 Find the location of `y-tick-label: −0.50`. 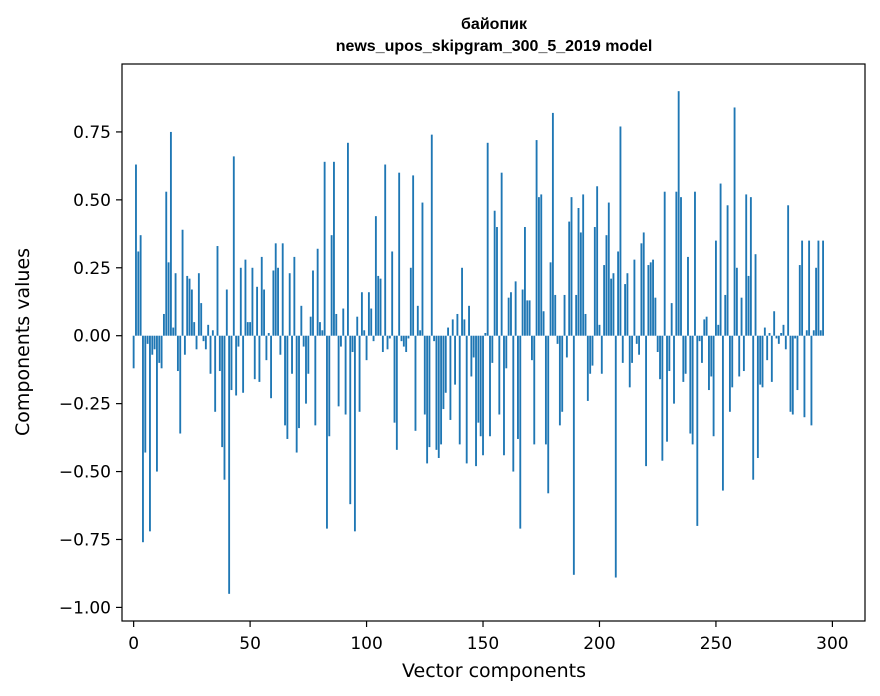

y-tick-label: −0.50 is located at coordinates (85, 473).